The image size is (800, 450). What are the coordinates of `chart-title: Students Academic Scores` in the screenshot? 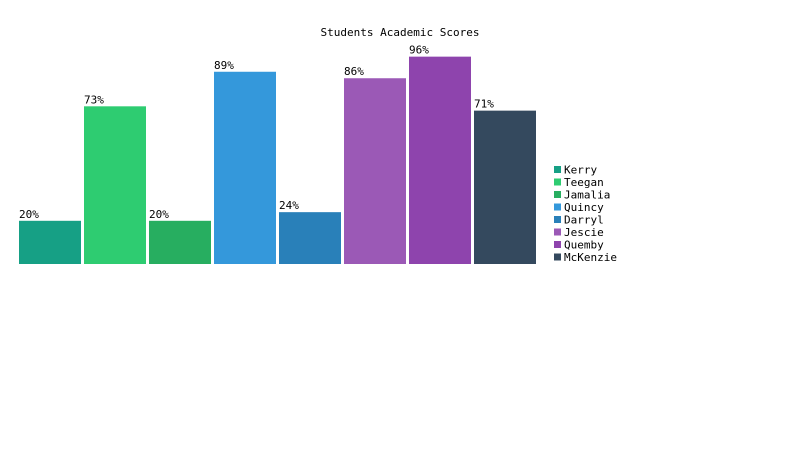 It's located at (400, 32).